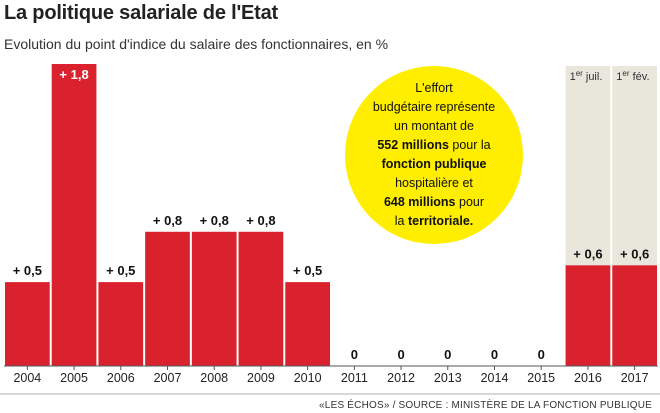  I want to click on data-label-2005: + 1,8, so click(73, 74).